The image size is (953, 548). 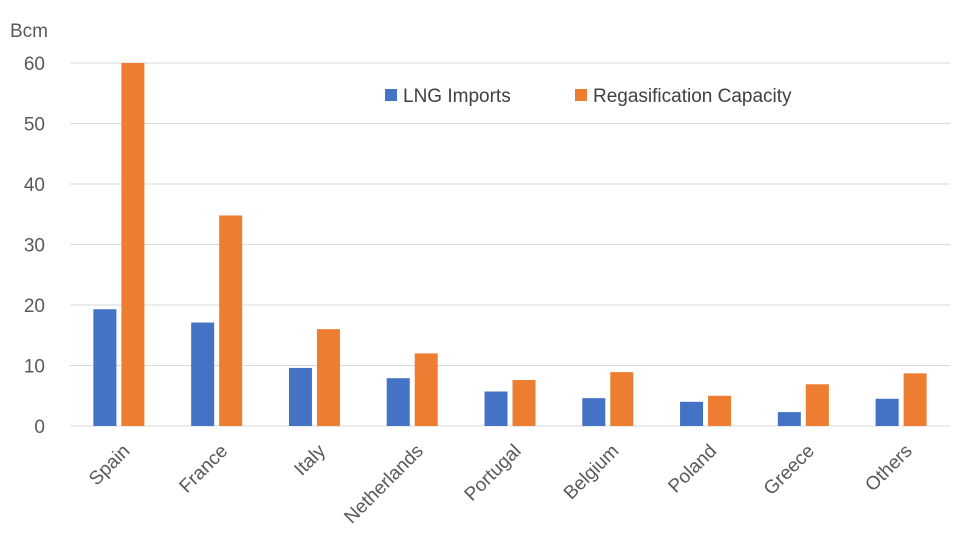 I want to click on x-tick-label: Belgium, so click(x=591, y=472).